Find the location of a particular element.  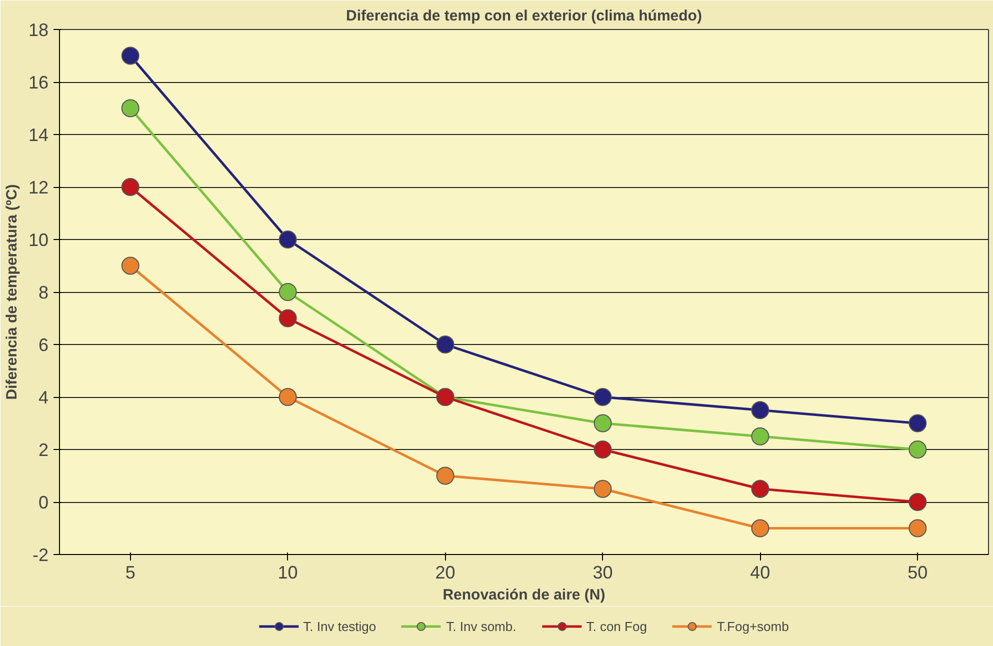

y-tick-label: 0 is located at coordinates (43, 502).